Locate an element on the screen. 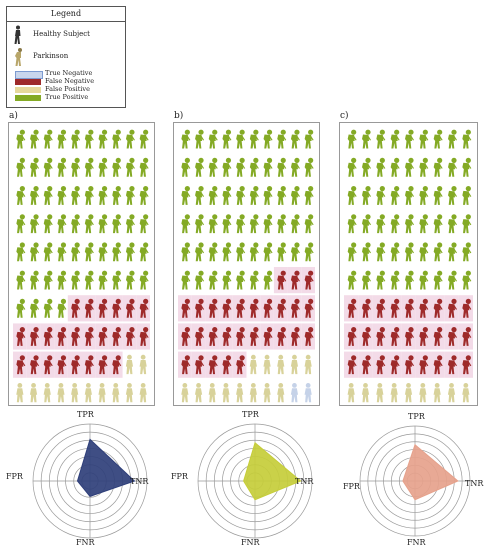  panel-c-figures is located at coordinates (408, 266).